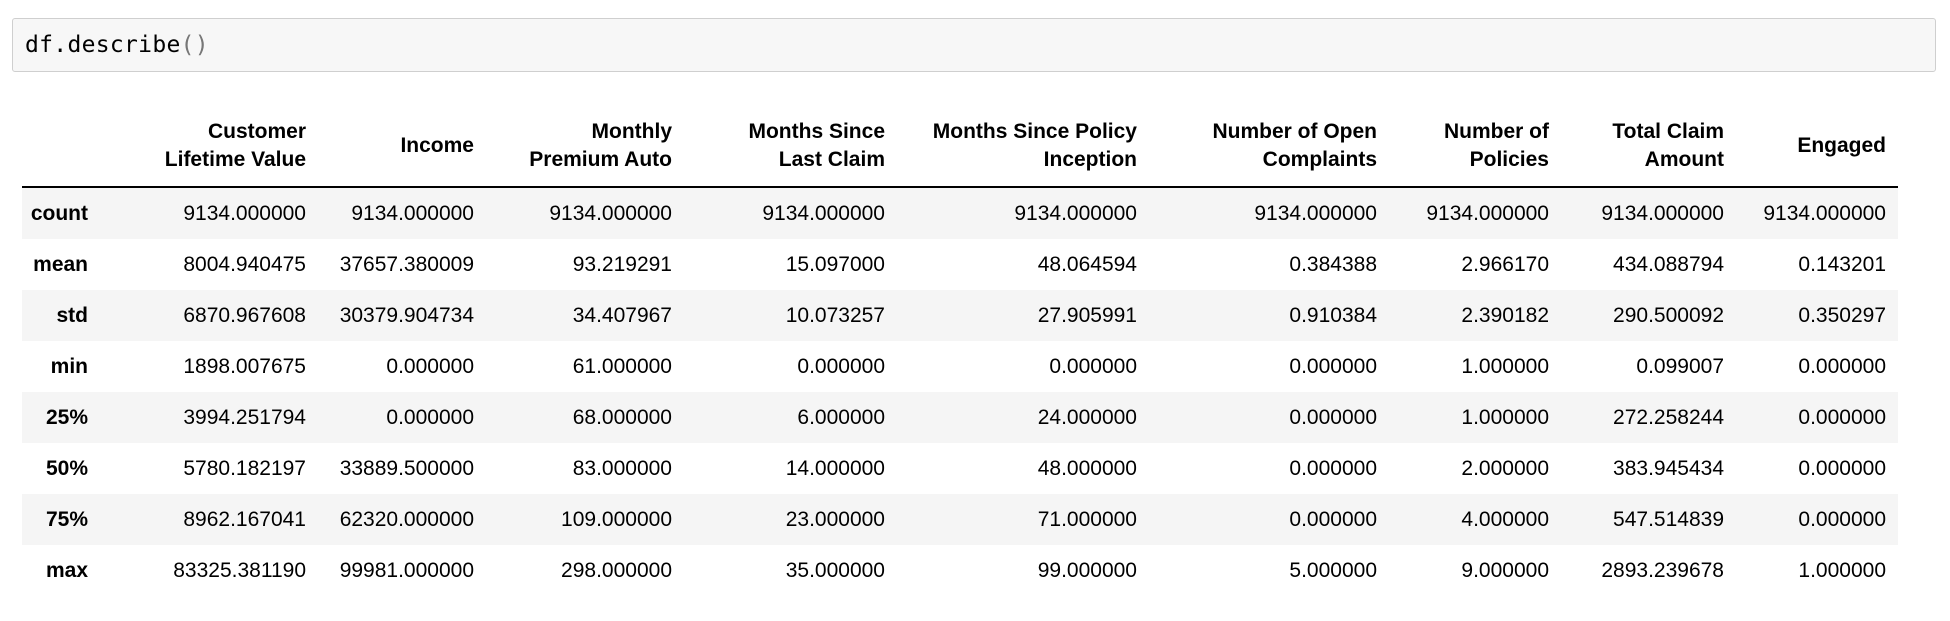 The image size is (1950, 621). What do you see at coordinates (1087, 570) in the screenshot?
I see `table-cell: 99.000000` at bounding box center [1087, 570].